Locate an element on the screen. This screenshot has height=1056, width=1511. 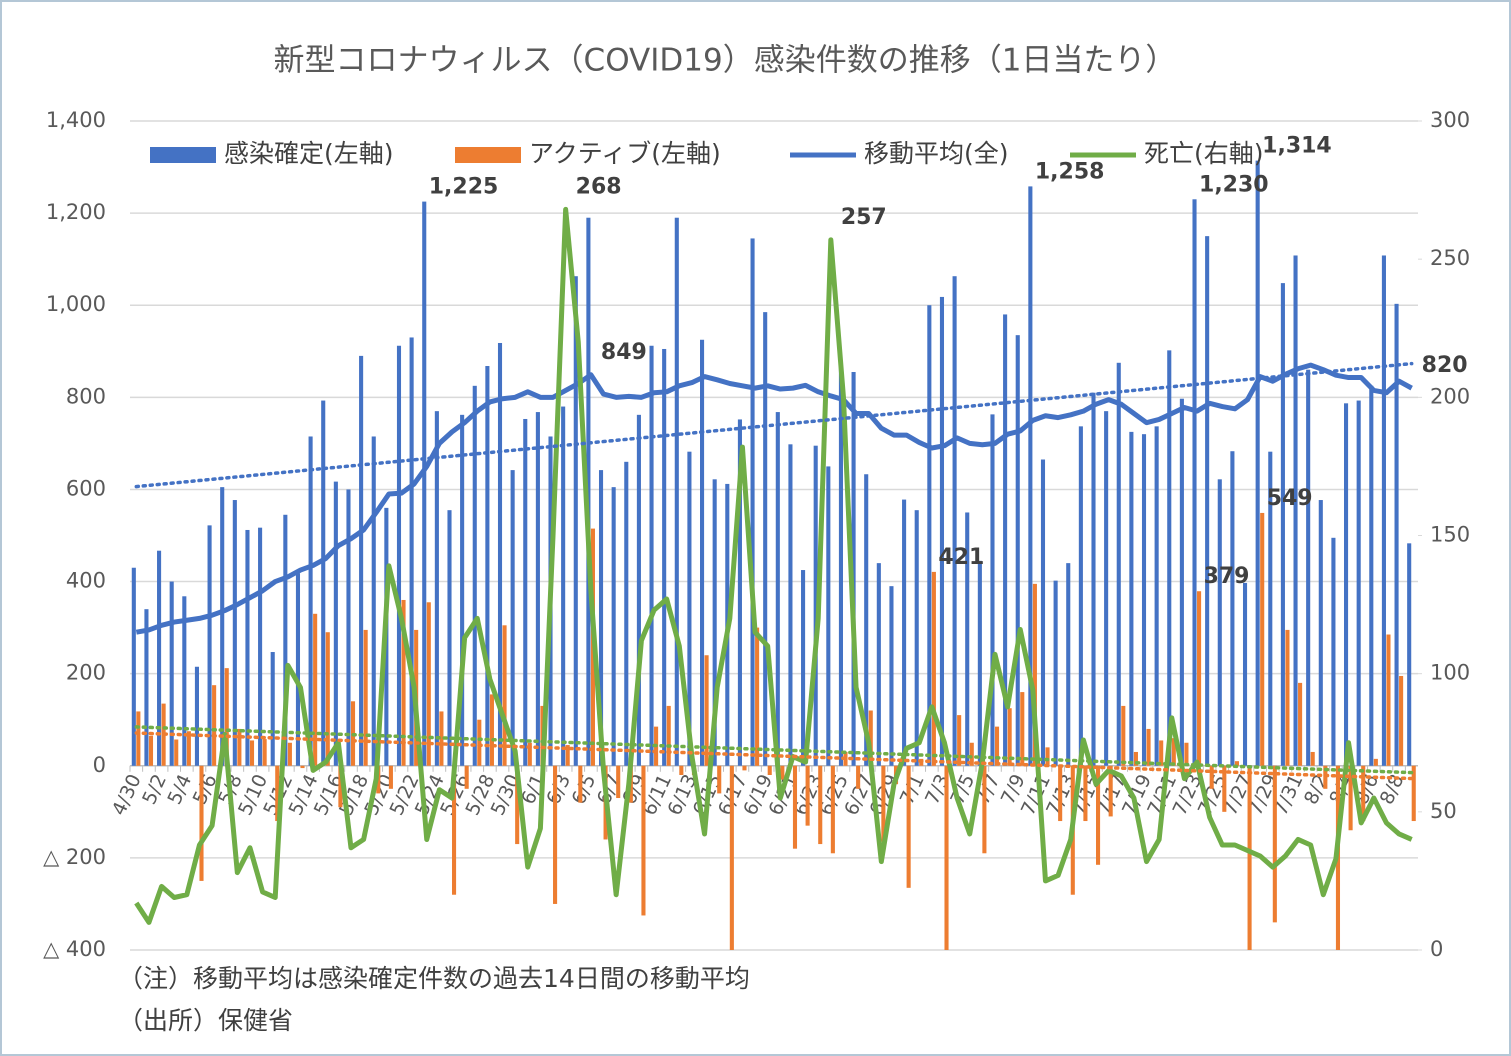
note: （注）移動平均は感染確定件数の過去14日間の移動平均 is located at coordinates (434, 978).